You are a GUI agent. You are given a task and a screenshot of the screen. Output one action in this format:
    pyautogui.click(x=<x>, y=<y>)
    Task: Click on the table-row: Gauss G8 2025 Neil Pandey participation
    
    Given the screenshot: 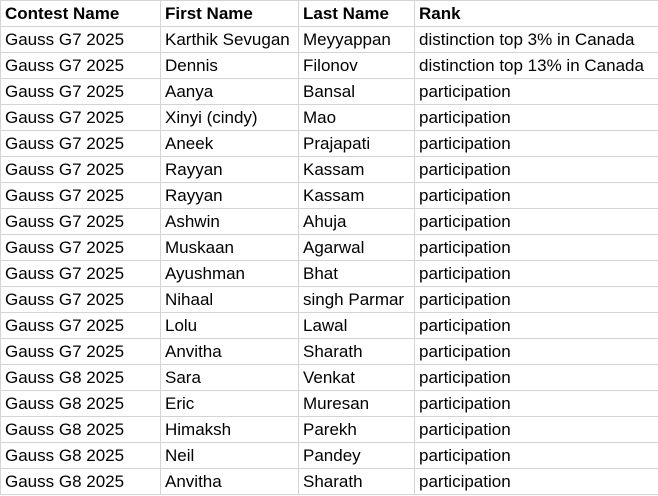 What is the action you would take?
    pyautogui.click(x=329, y=455)
    